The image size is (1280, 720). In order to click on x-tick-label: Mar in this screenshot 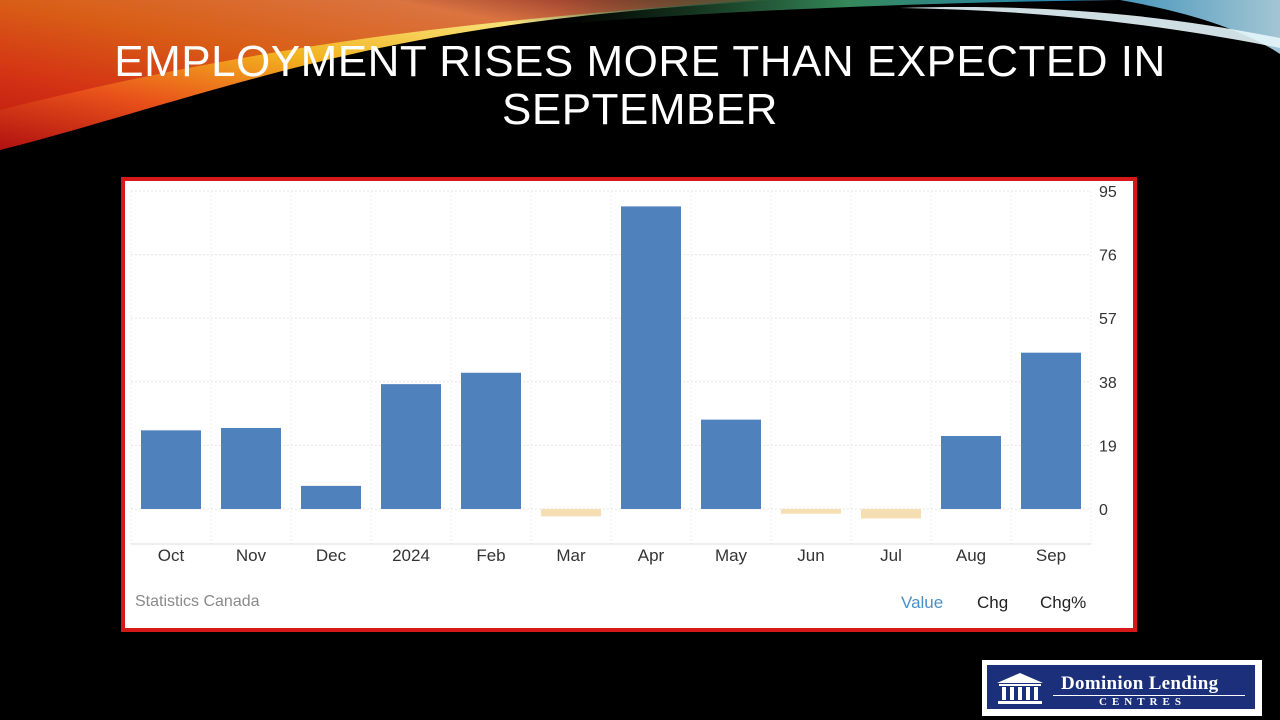, I will do `click(571, 555)`.